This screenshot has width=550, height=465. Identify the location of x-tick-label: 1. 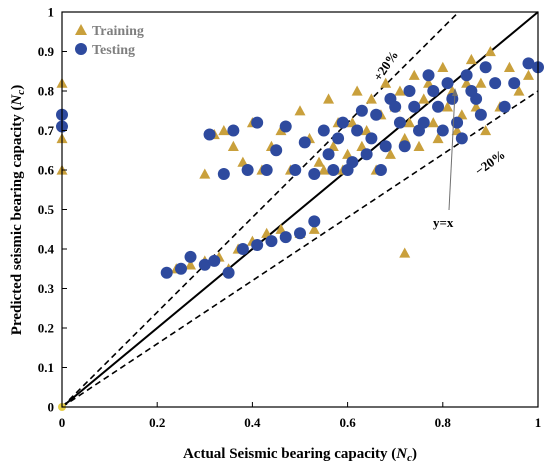
(538, 422).